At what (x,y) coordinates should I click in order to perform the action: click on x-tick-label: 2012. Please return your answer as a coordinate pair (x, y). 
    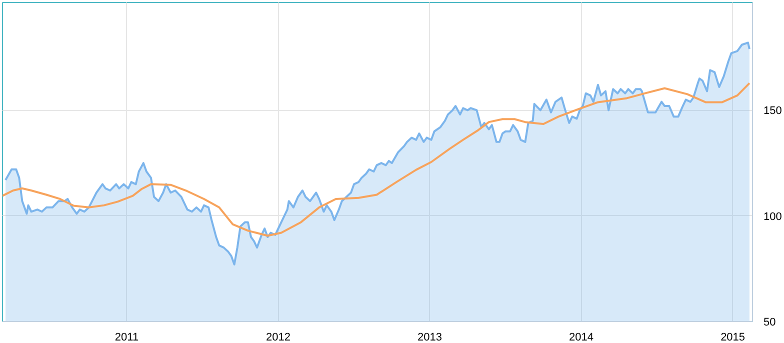
    Looking at the image, I should click on (278, 337).